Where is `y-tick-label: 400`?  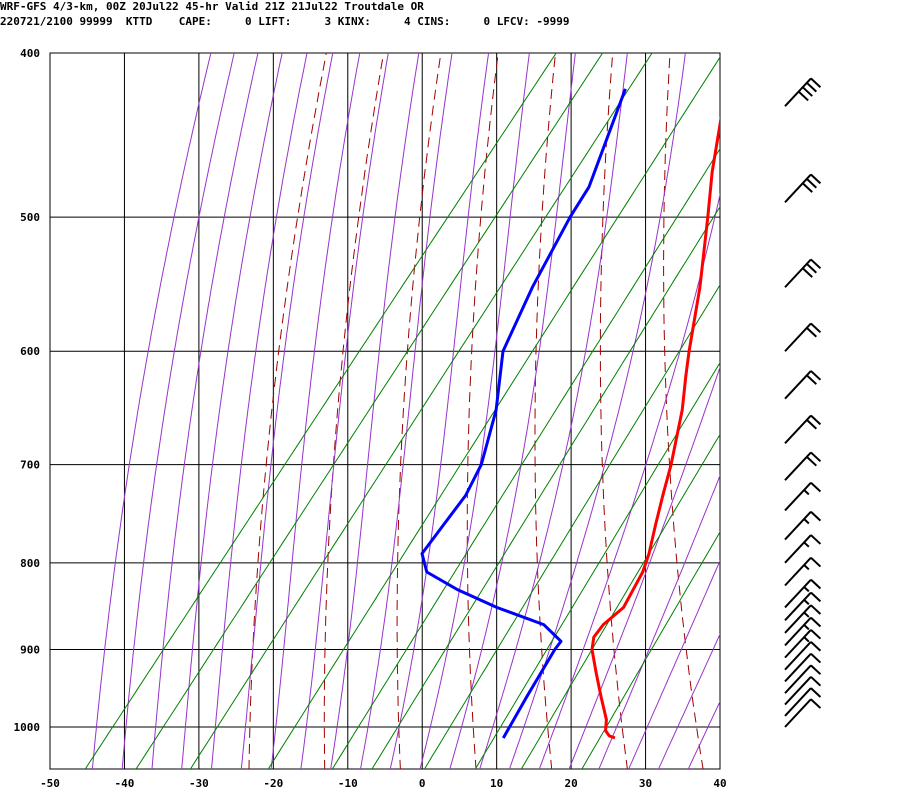
y-tick-label: 400 is located at coordinates (30, 53).